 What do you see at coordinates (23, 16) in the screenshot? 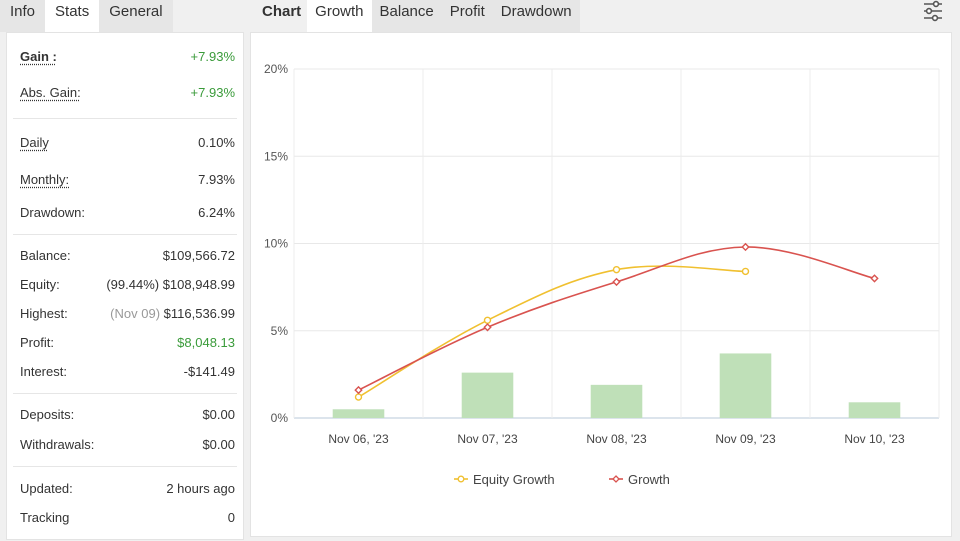
I see `tab-info: Info` at bounding box center [23, 16].